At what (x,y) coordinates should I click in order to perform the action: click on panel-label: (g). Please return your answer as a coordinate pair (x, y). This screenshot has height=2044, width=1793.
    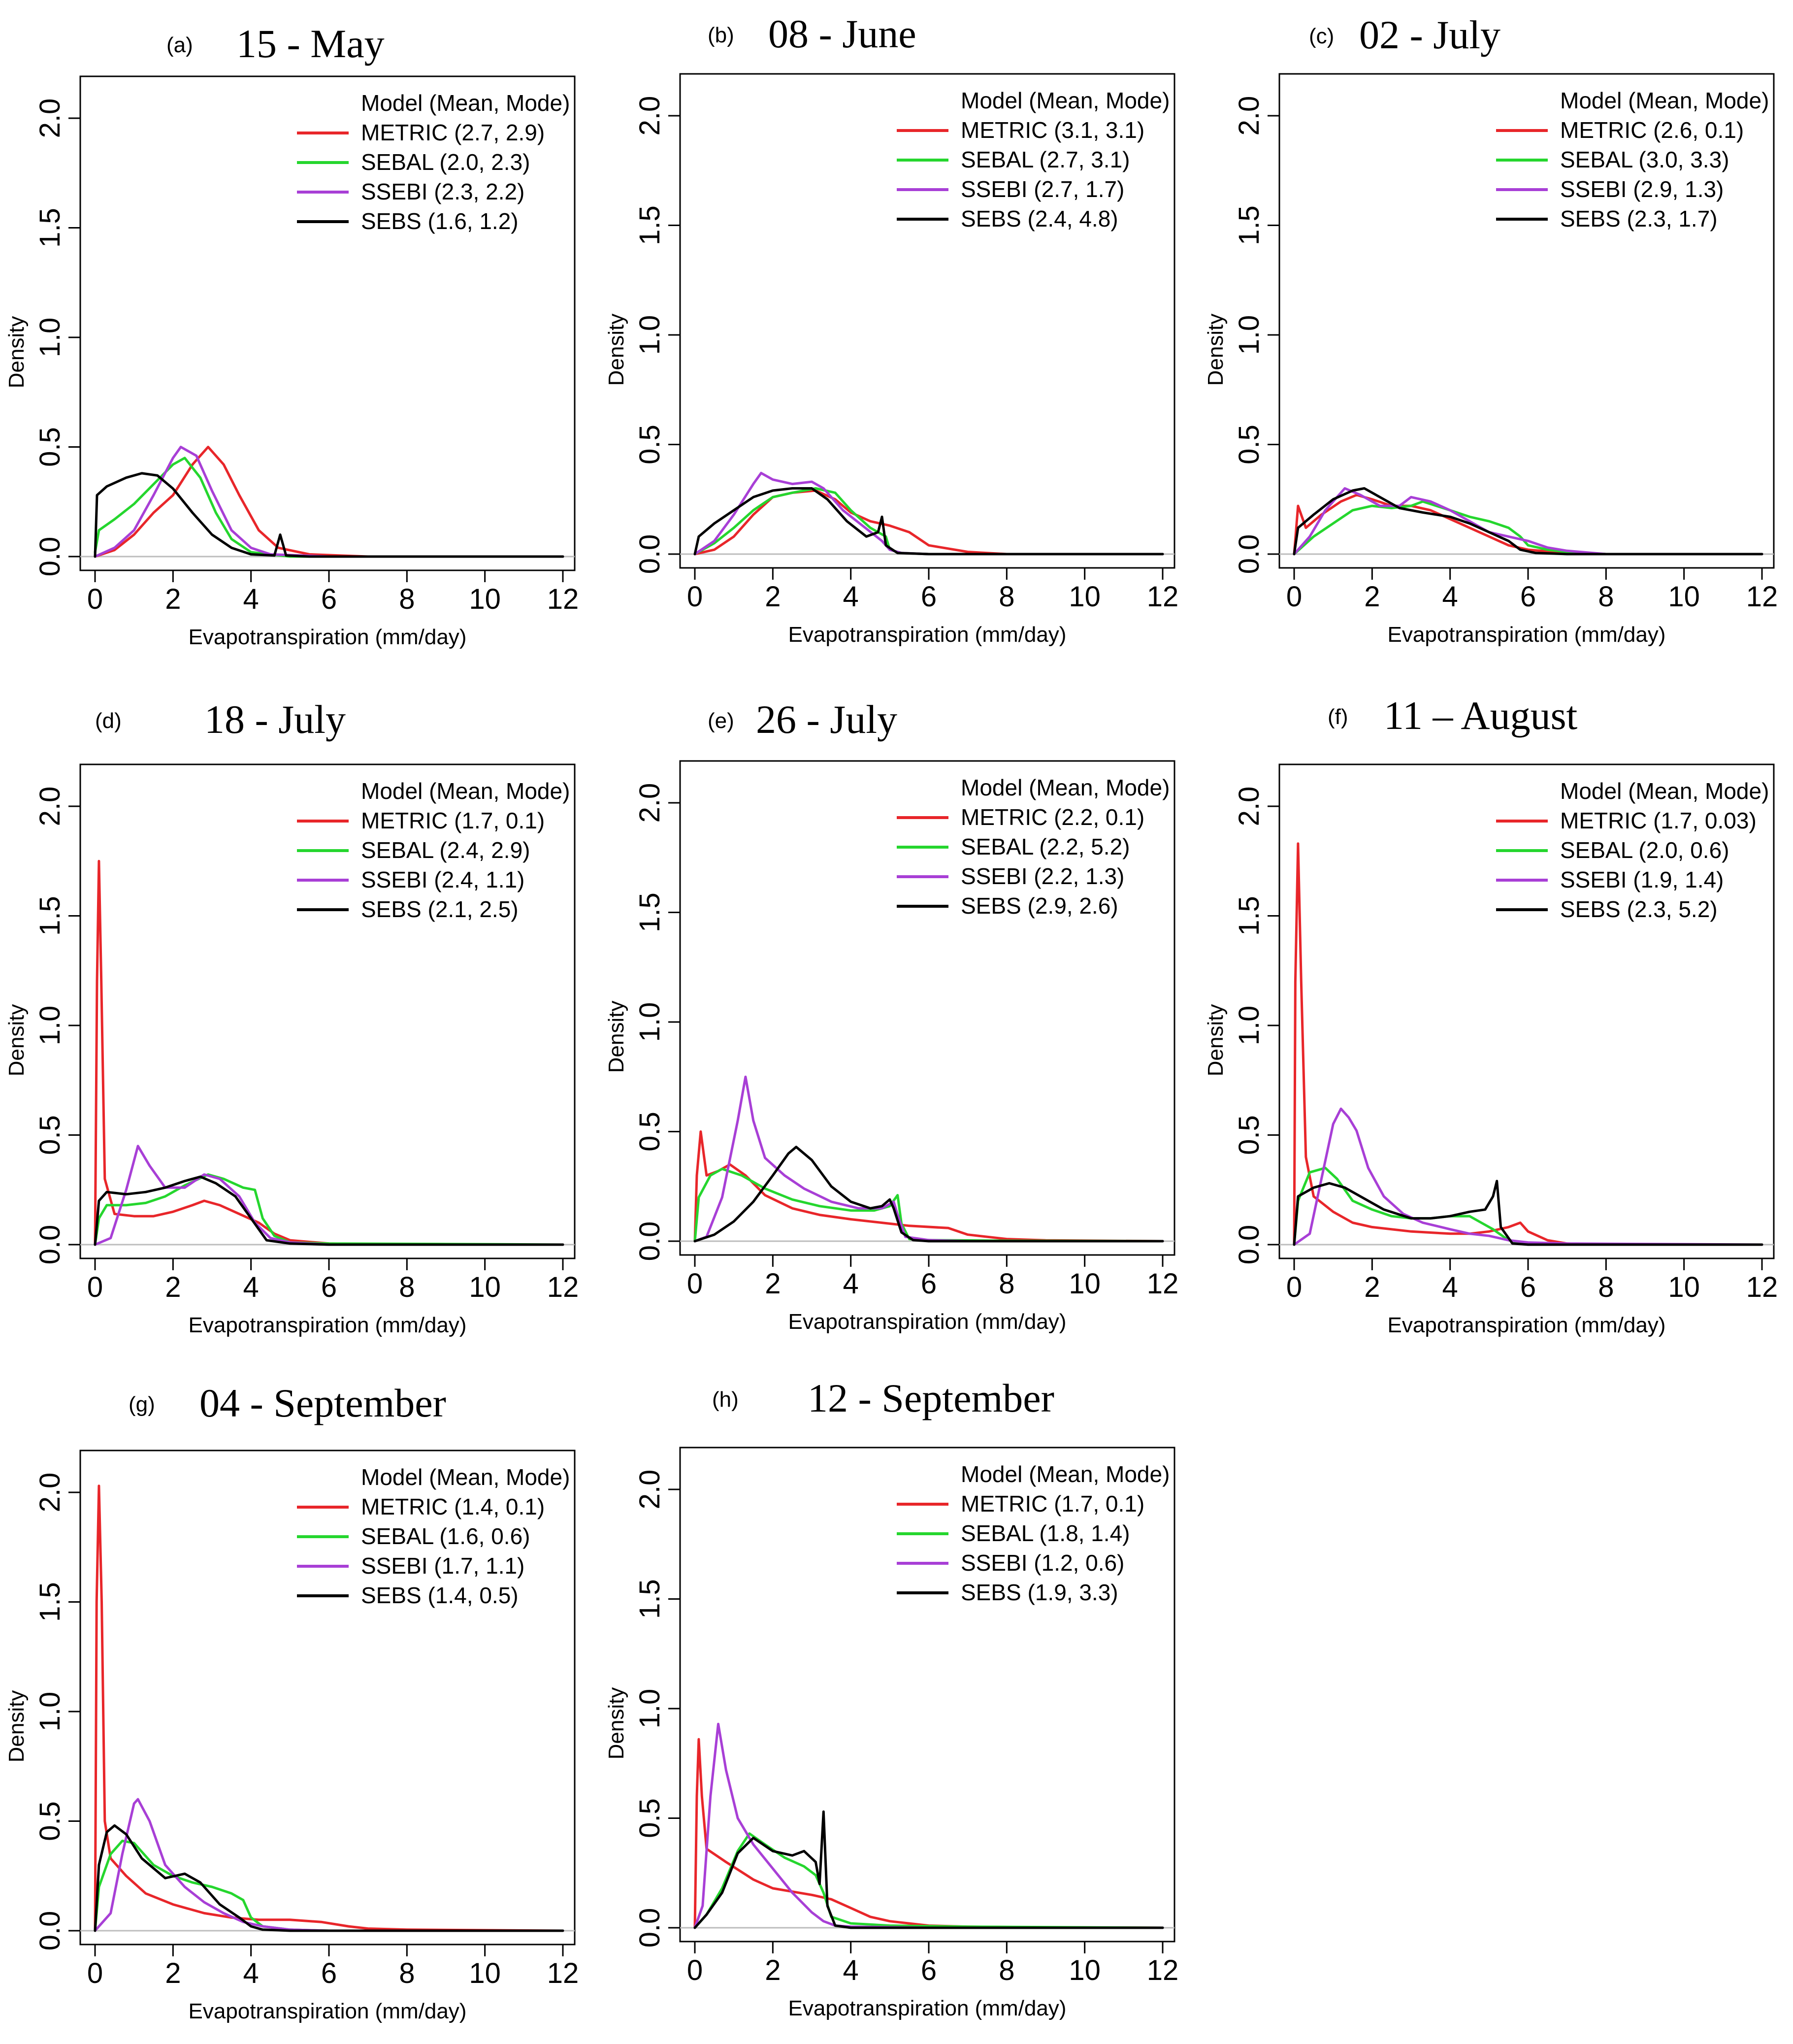
    Looking at the image, I should click on (142, 1404).